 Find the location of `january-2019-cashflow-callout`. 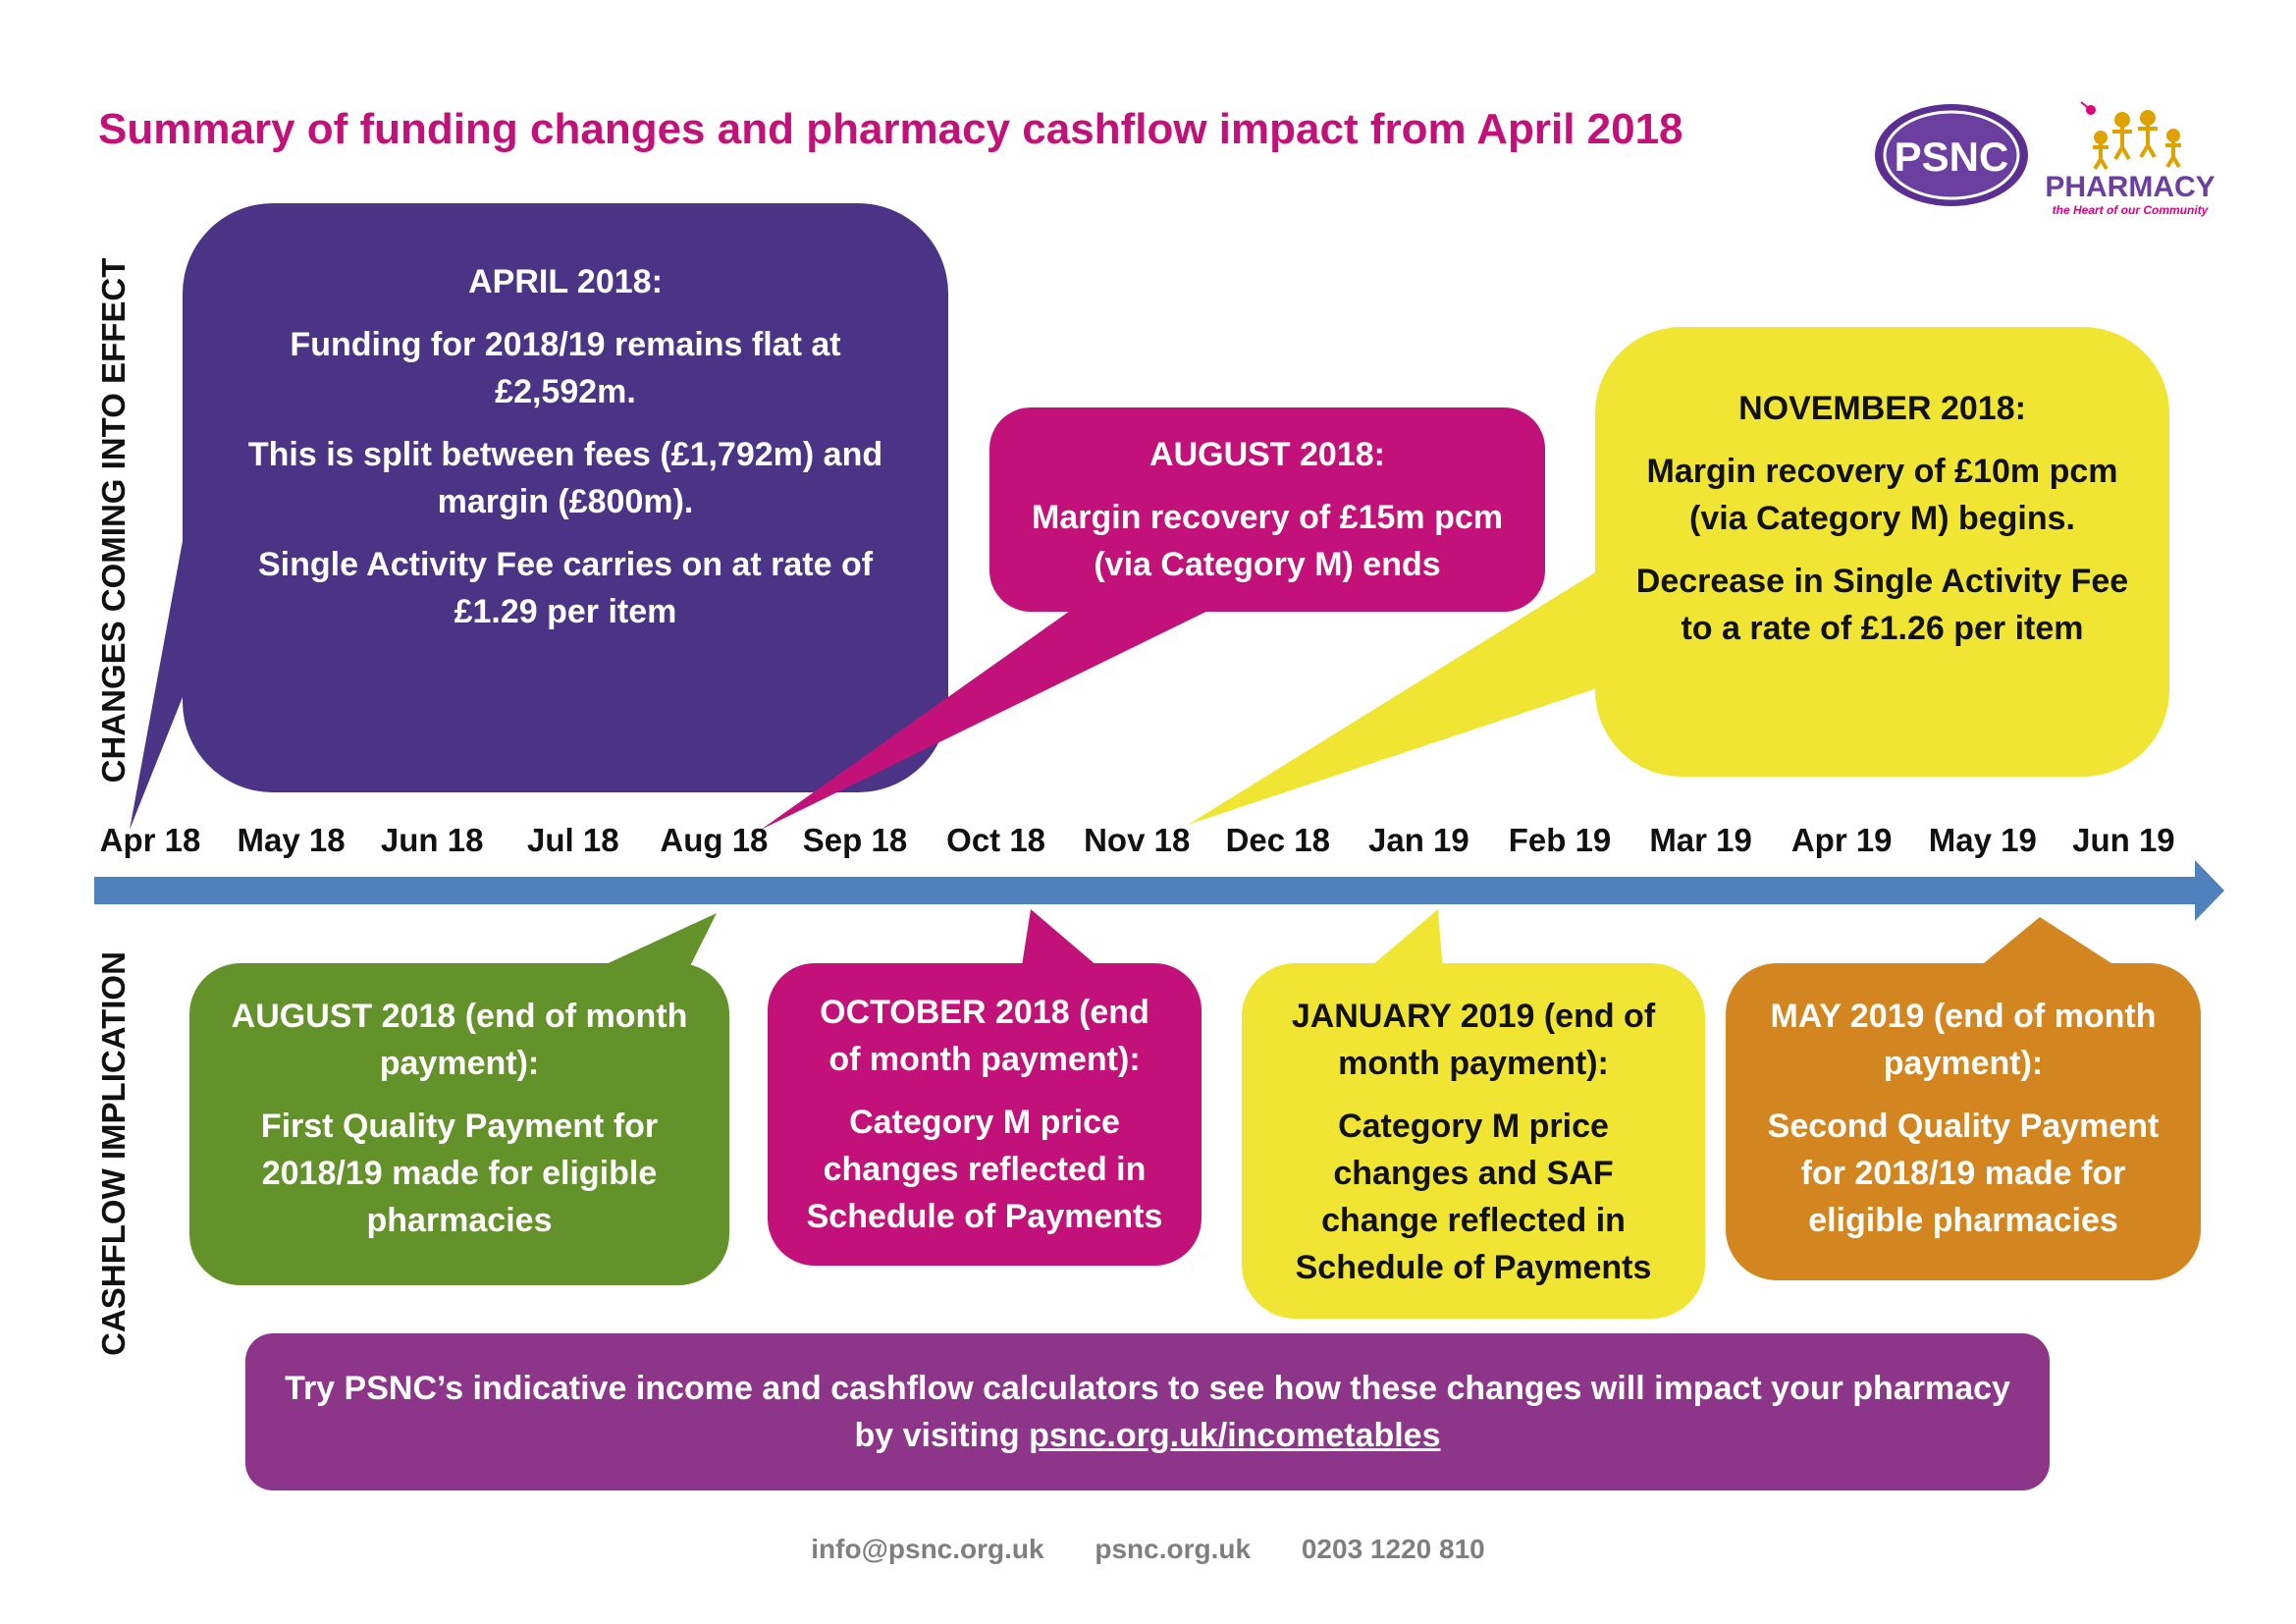

january-2019-cashflow-callout is located at coordinates (1473, 1114).